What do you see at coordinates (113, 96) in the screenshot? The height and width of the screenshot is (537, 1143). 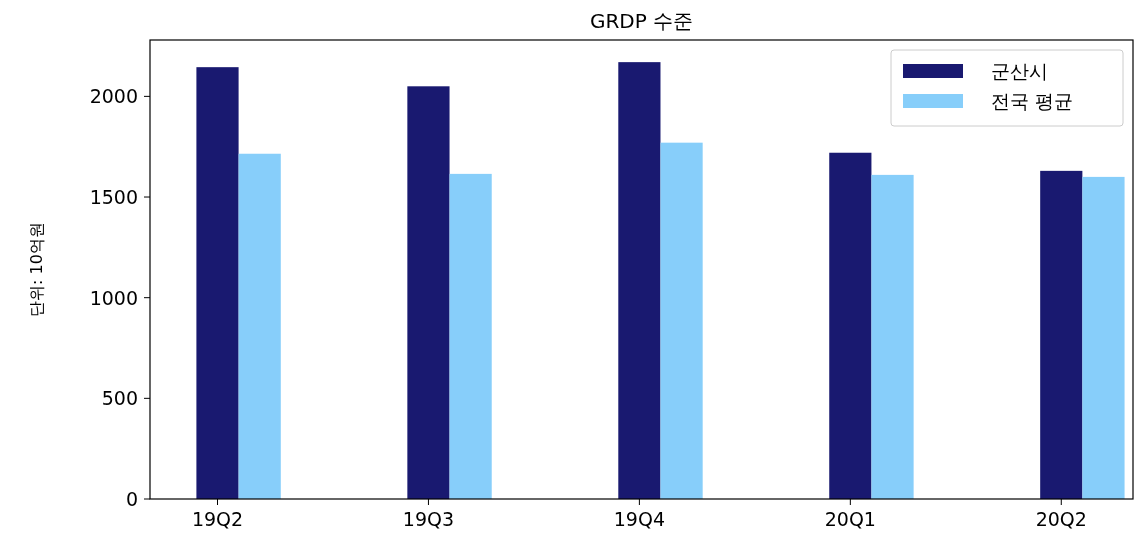 I see `y-tick-label: 2000` at bounding box center [113, 96].